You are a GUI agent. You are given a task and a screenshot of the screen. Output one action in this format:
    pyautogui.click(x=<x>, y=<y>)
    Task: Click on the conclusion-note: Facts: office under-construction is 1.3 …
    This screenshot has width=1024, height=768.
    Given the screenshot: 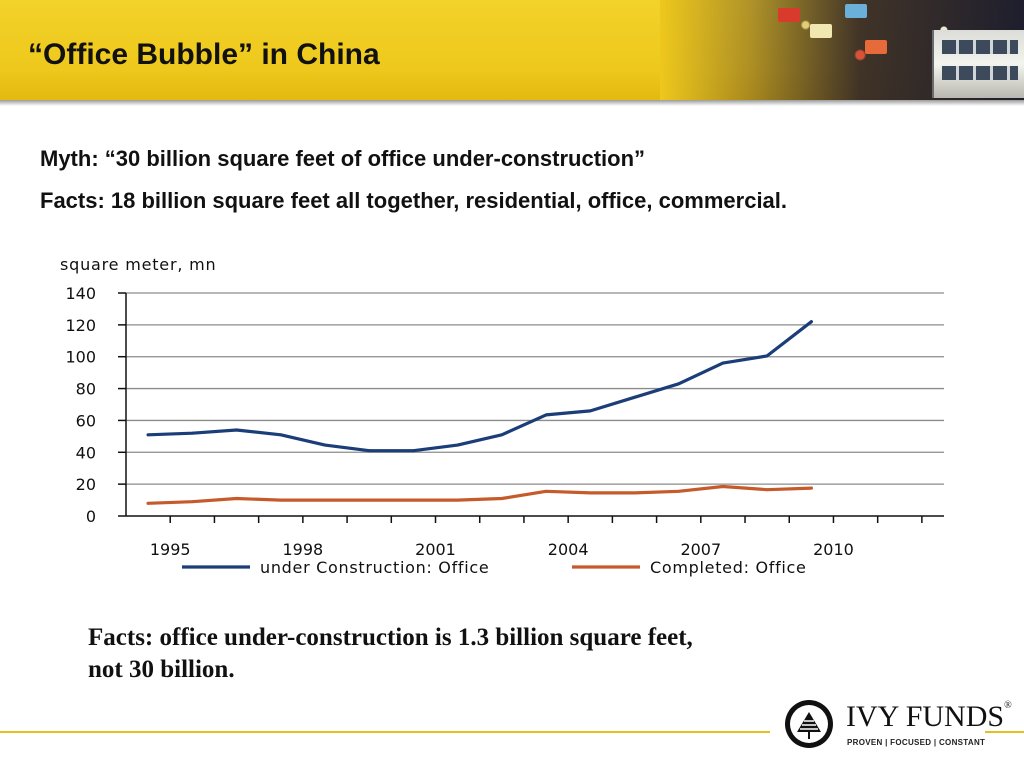 What is the action you would take?
    pyautogui.click(x=390, y=654)
    